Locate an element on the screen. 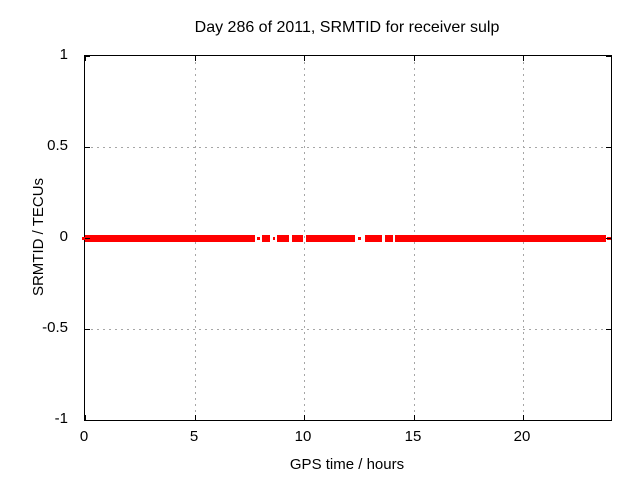 This screenshot has width=640, height=480. x-tick-label: 5 is located at coordinates (194, 436).